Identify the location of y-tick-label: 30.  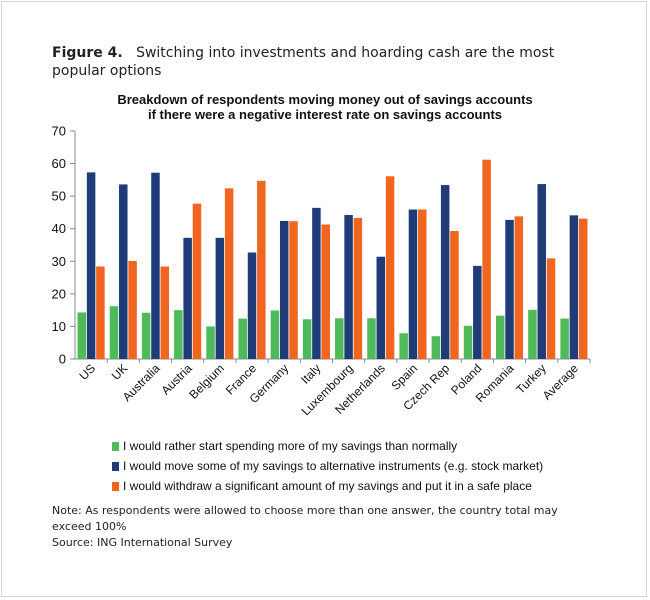
(59, 261).